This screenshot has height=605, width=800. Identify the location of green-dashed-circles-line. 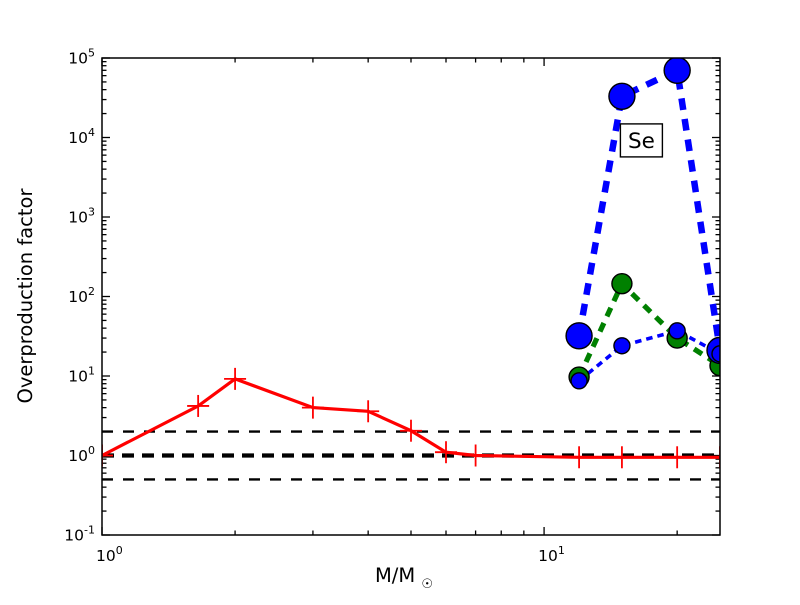
(648, 329).